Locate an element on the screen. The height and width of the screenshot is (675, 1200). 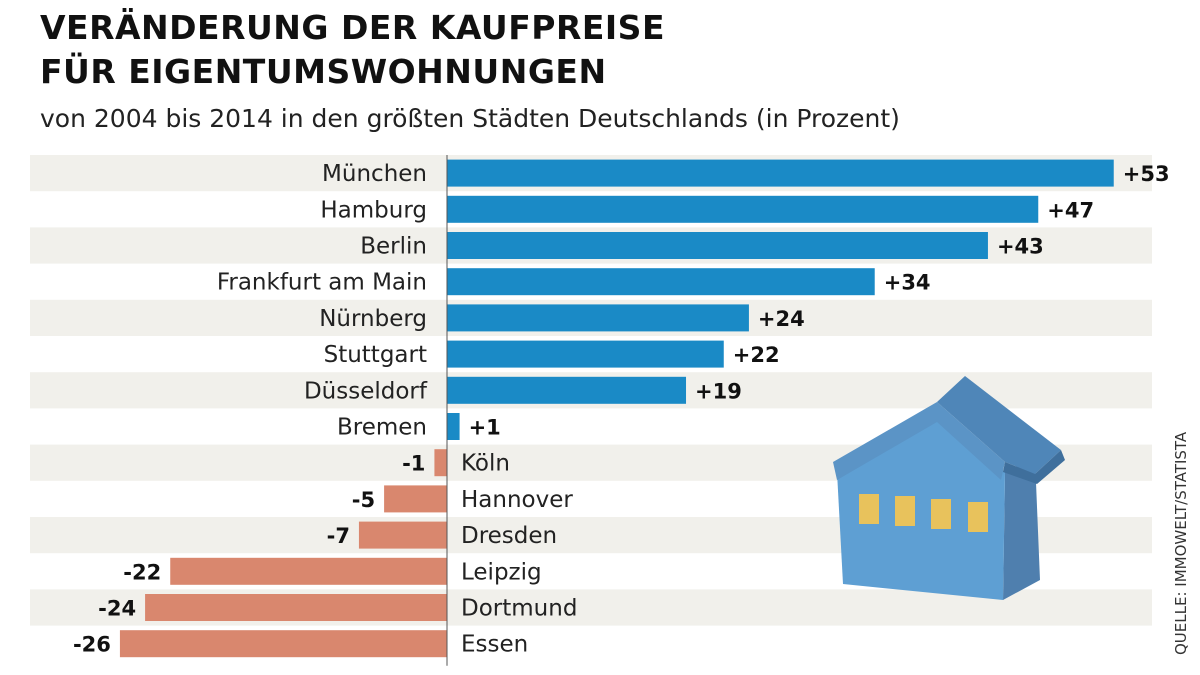
category-label: Dresden is located at coordinates (509, 536).